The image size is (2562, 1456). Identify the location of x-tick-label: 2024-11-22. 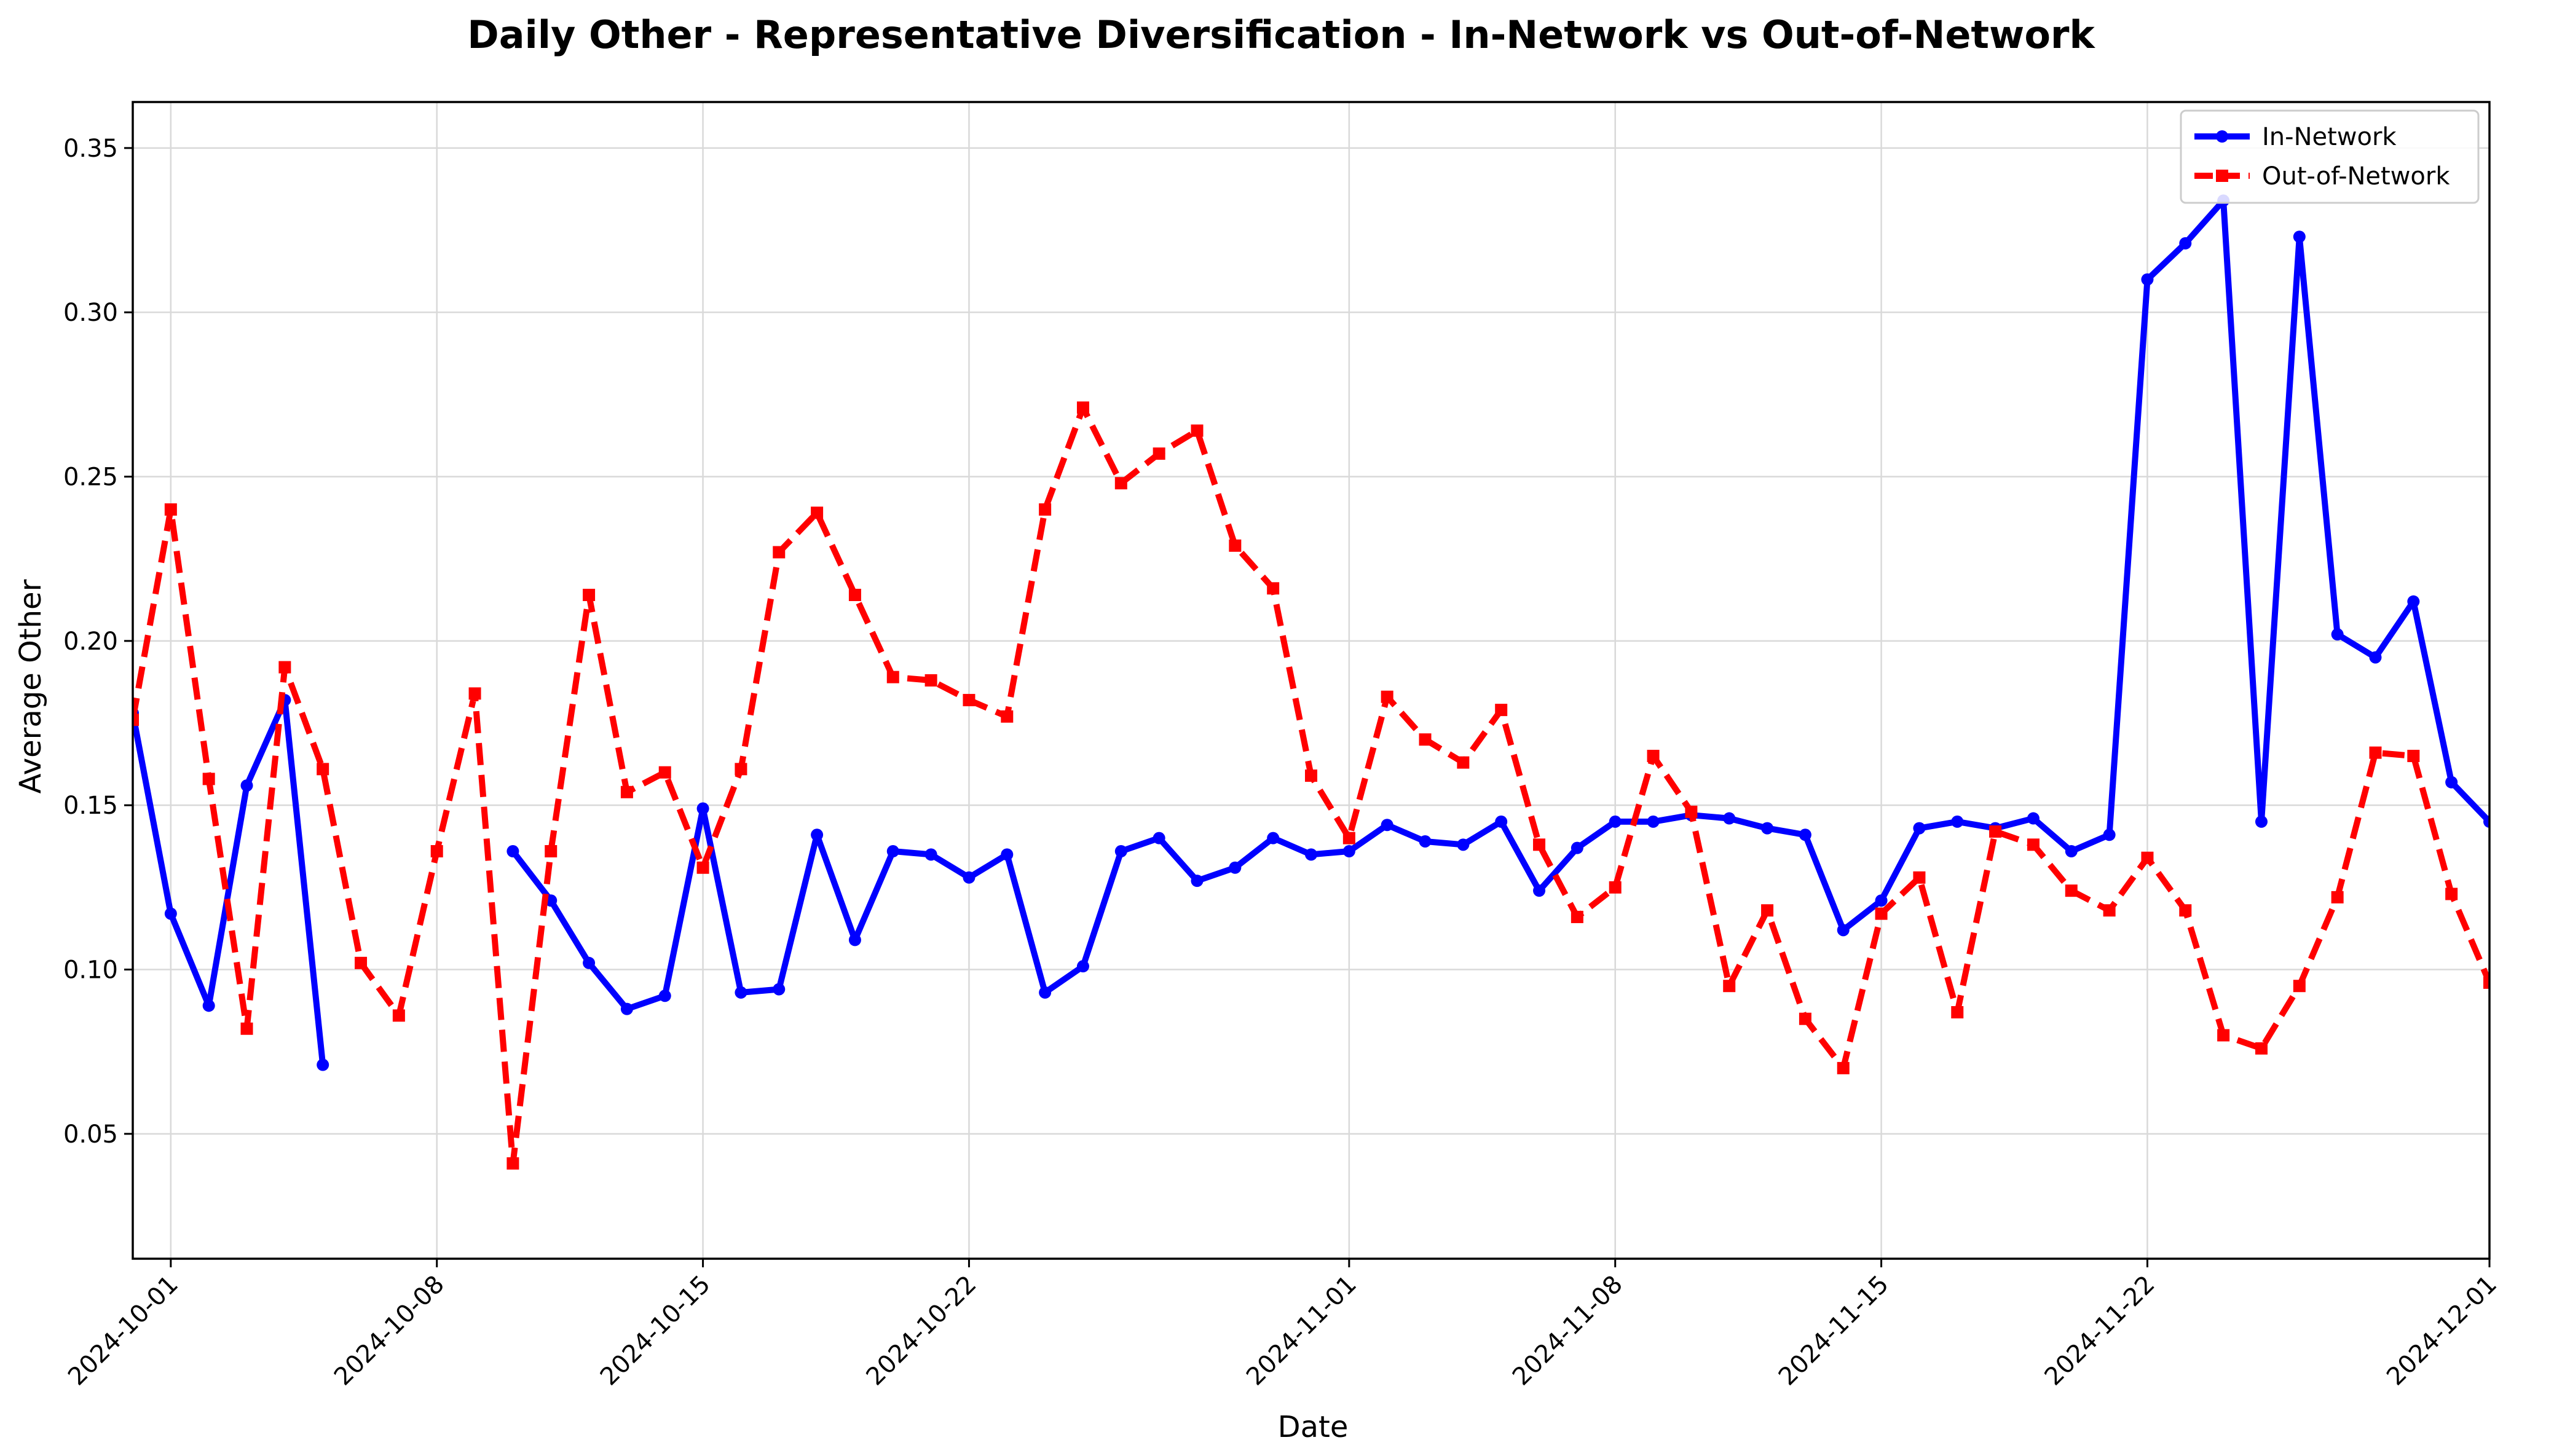
(2100, 1330).